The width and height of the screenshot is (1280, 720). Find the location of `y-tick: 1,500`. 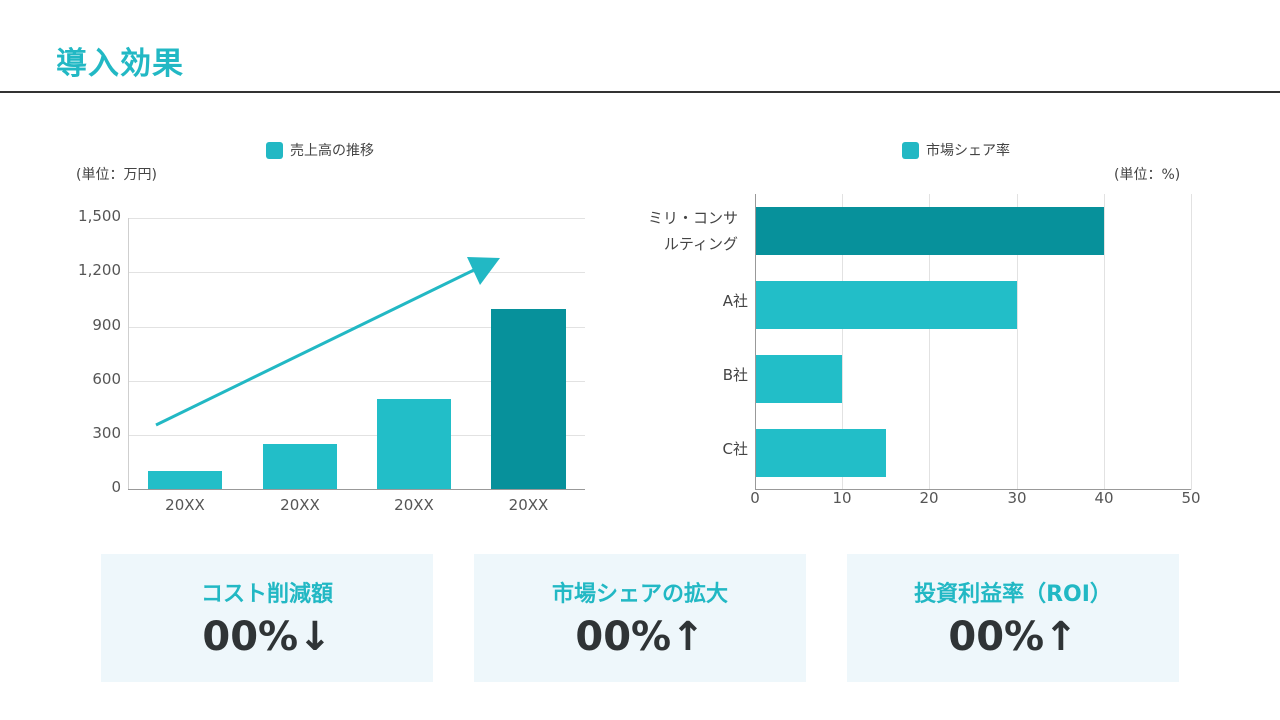

y-tick: 1,500 is located at coordinates (99, 216).